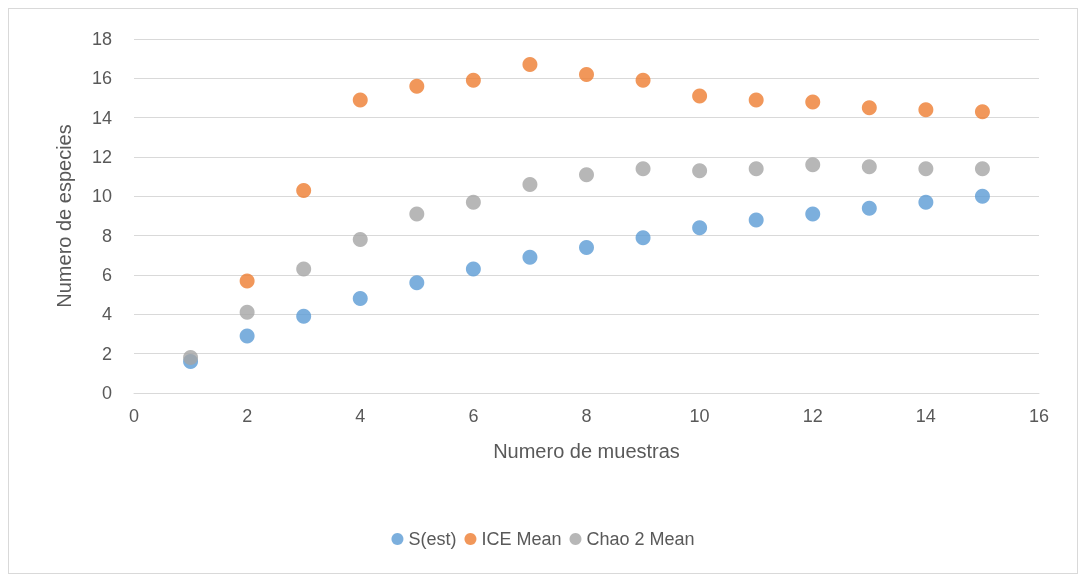 The width and height of the screenshot is (1086, 582). Describe the element at coordinates (699, 416) in the screenshot. I see `x-tick-label: 10` at that location.